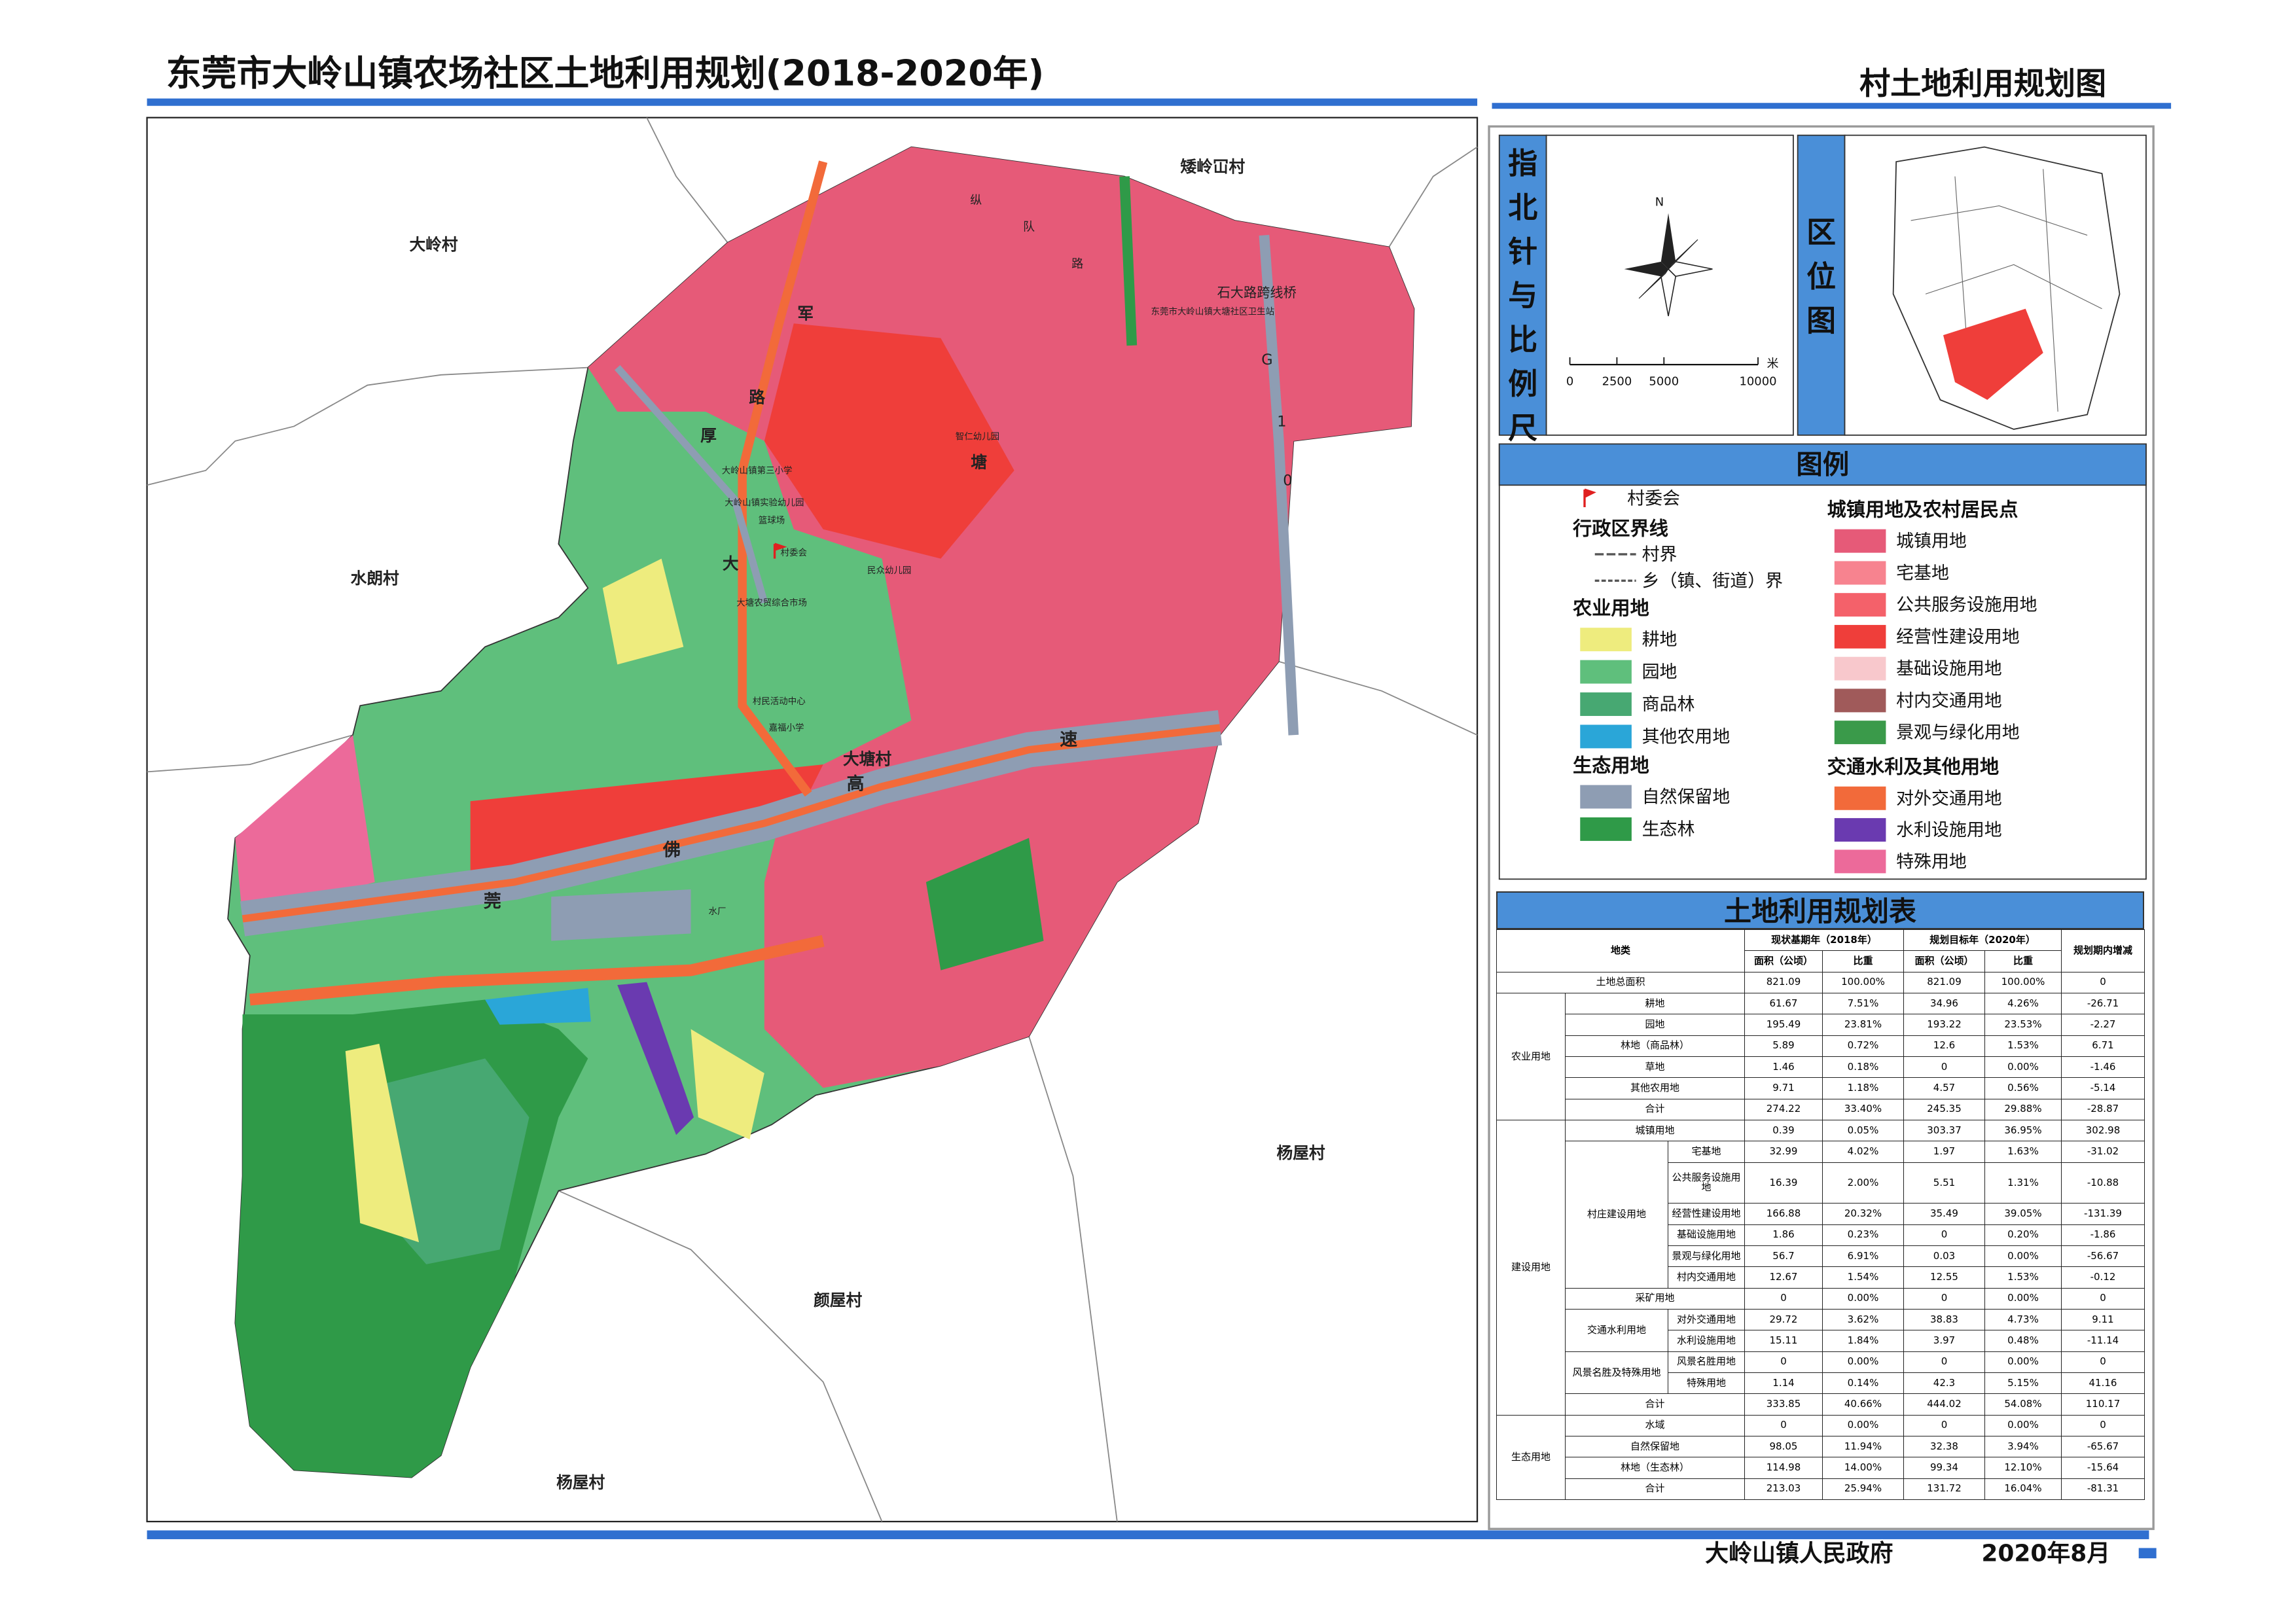 The height and width of the screenshot is (1623, 2296). I want to click on table-cell: 35.49, so click(1944, 1214).